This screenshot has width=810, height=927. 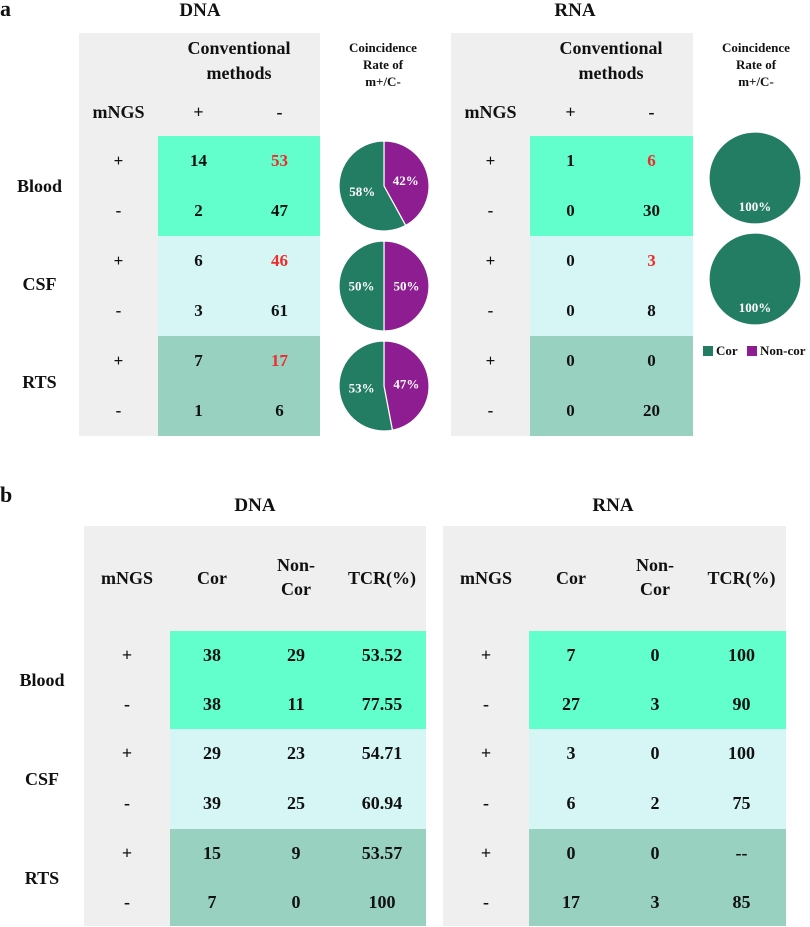 What do you see at coordinates (783, 350) in the screenshot?
I see `legend-noncor-label: Non-cor` at bounding box center [783, 350].